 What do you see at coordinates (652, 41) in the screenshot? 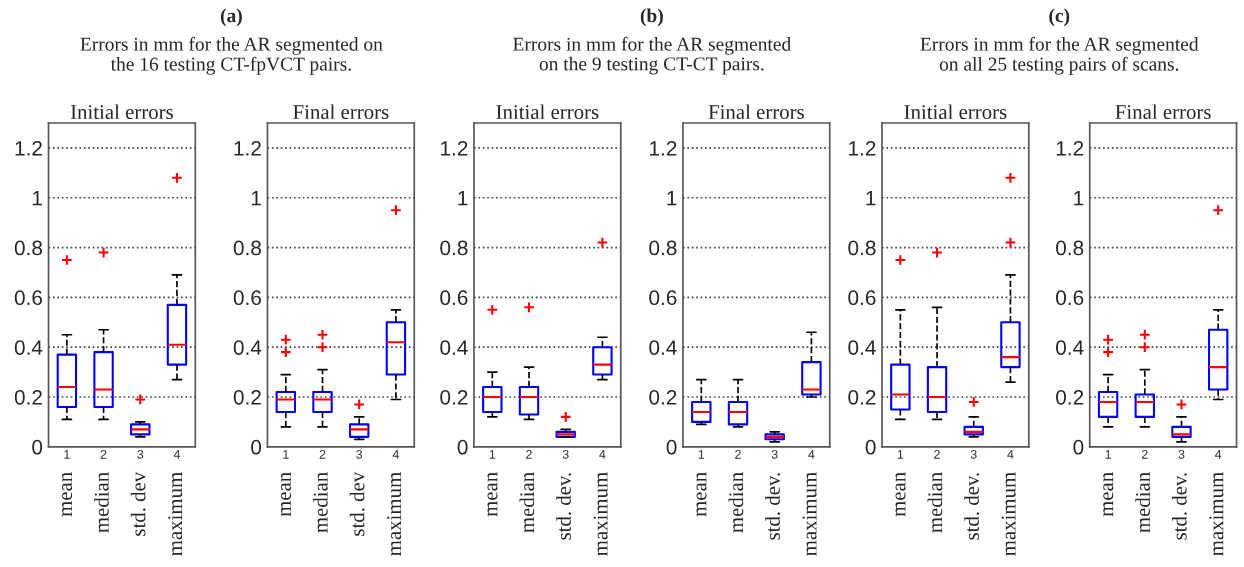
I see `chart-subtitle: (b) Errors in mm for the AR segmented on the 9 testing CT-CT pairs.` at bounding box center [652, 41].